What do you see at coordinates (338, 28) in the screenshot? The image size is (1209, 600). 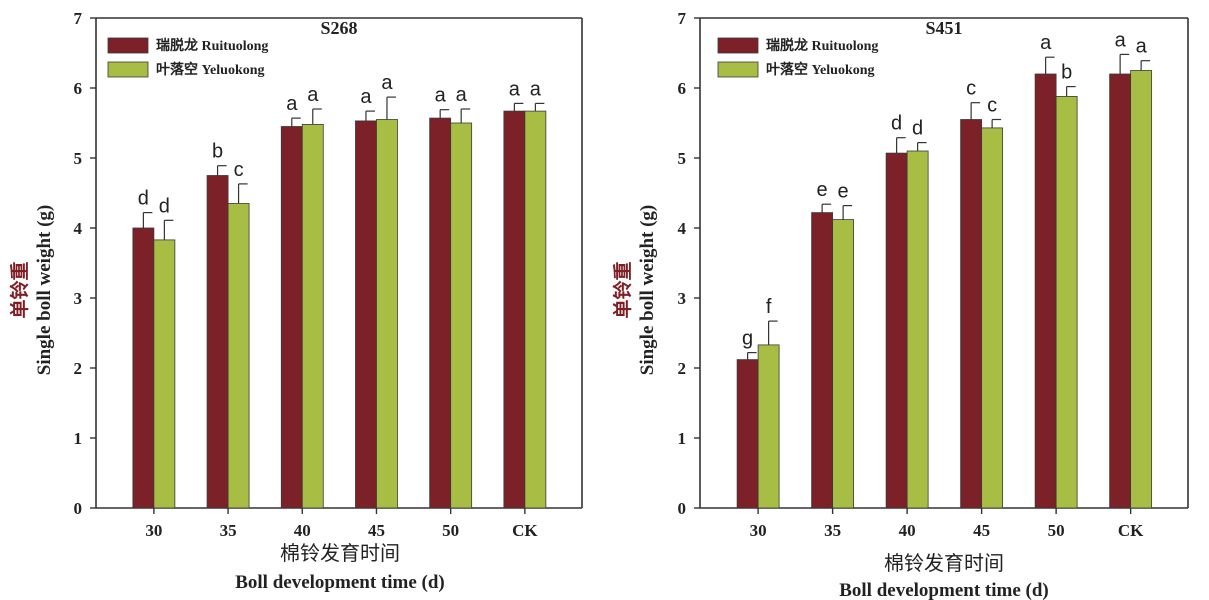 I see `chart-title: S268` at bounding box center [338, 28].